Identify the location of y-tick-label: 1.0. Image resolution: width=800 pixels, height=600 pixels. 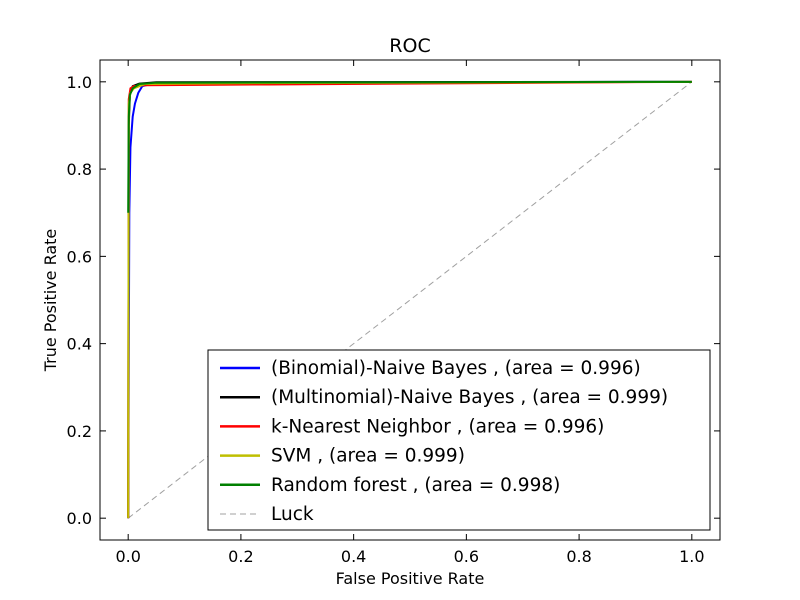
(79, 82).